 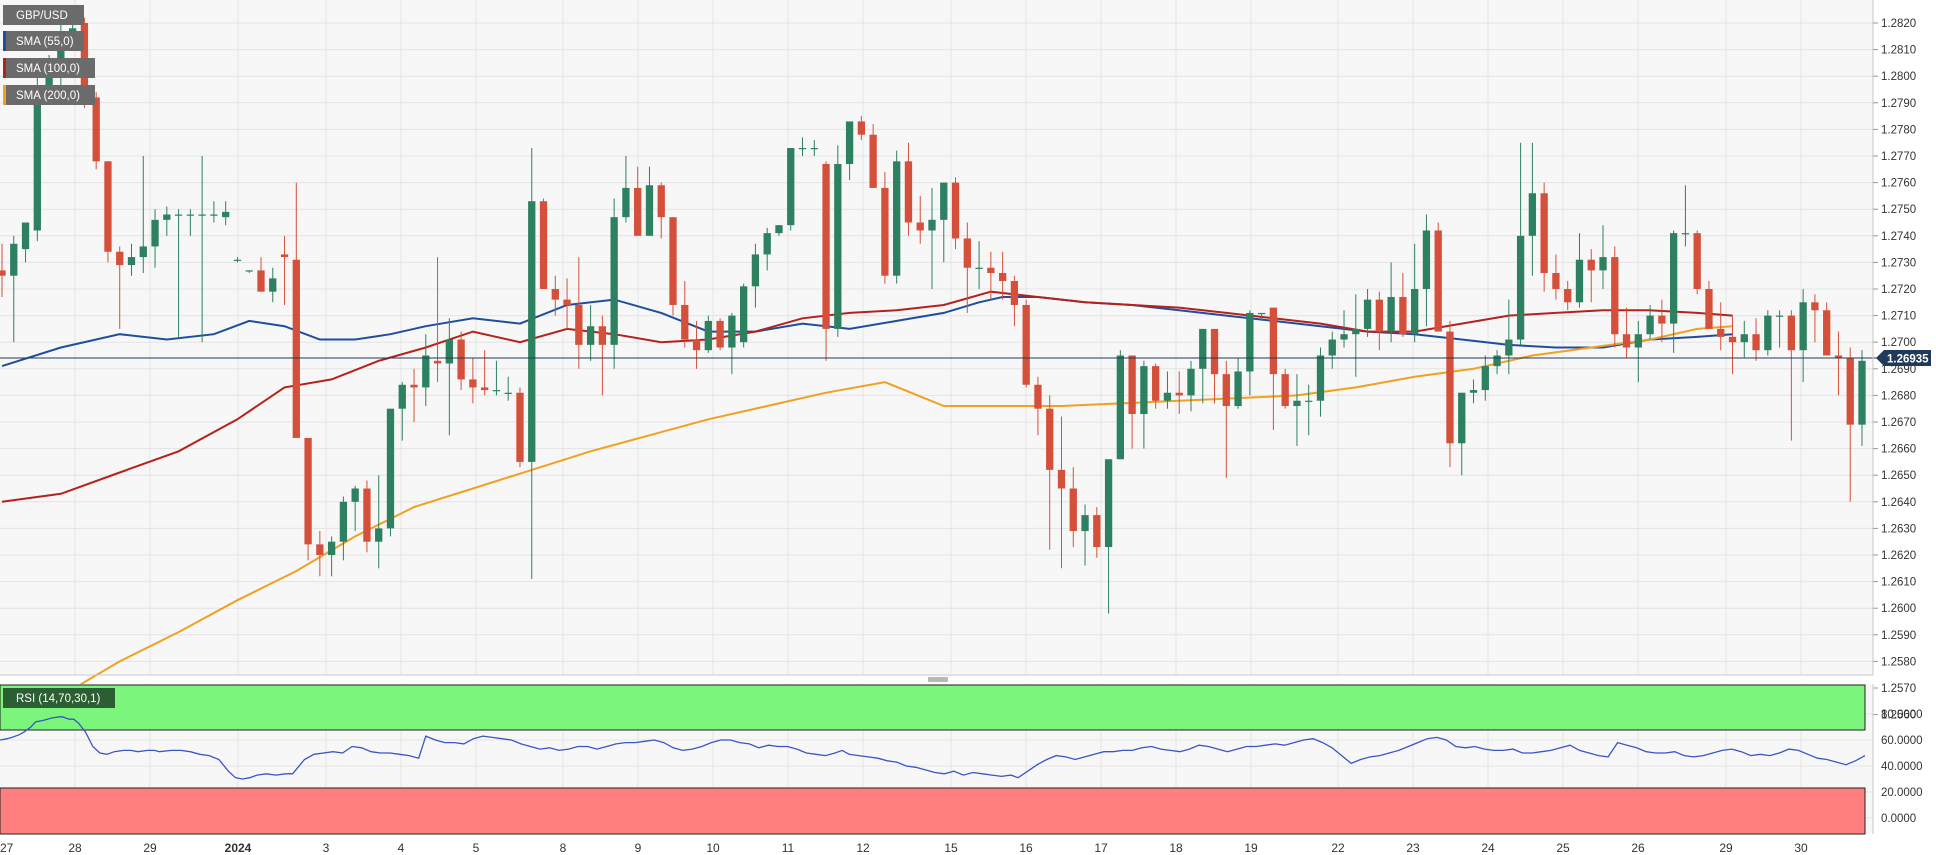 I want to click on current-price-value: 1.26935, so click(x=1908, y=360).